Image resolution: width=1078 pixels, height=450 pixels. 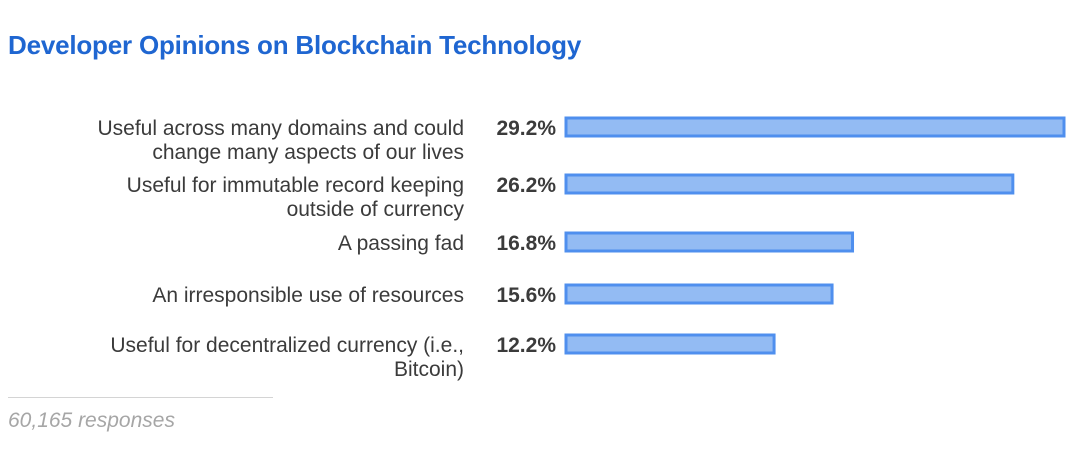 What do you see at coordinates (308, 295) in the screenshot?
I see `category-label-4: An irresponsible use of resources` at bounding box center [308, 295].